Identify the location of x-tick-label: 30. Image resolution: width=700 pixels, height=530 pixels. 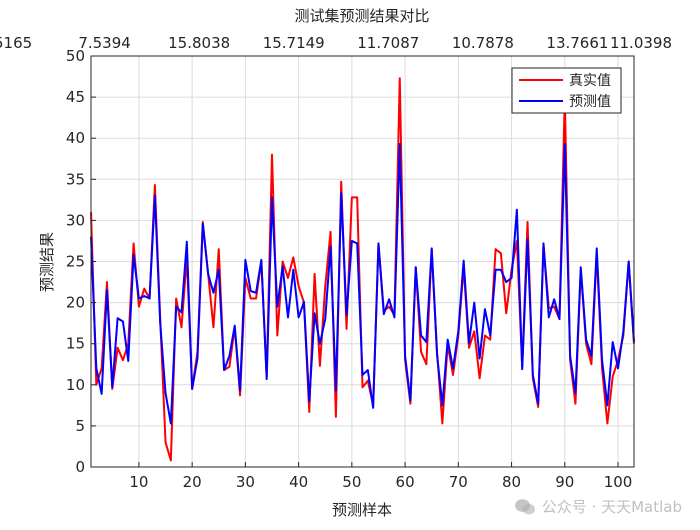
(245, 482).